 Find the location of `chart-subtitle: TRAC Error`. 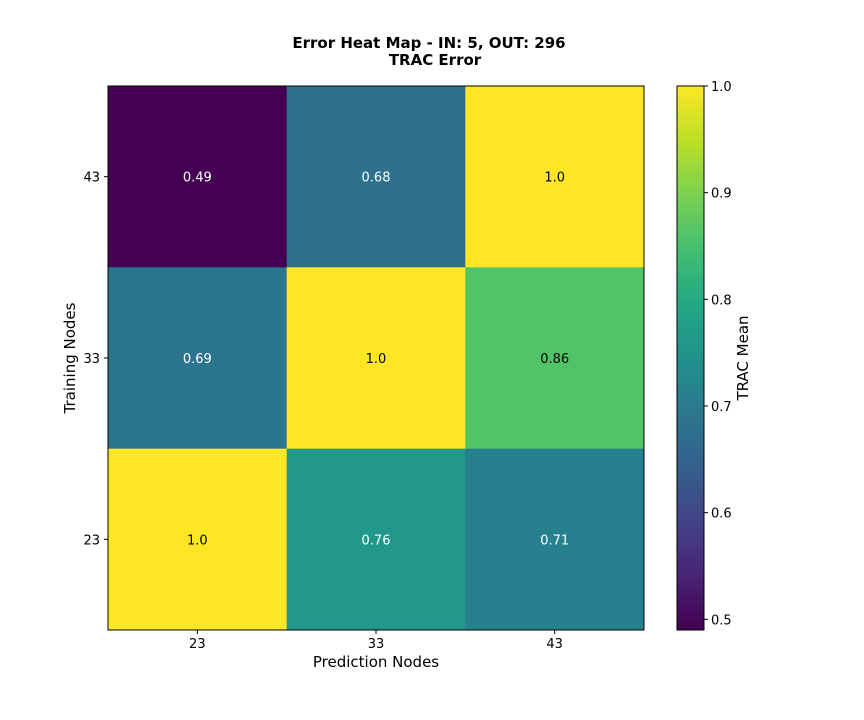

chart-subtitle: TRAC Error is located at coordinates (435, 60).